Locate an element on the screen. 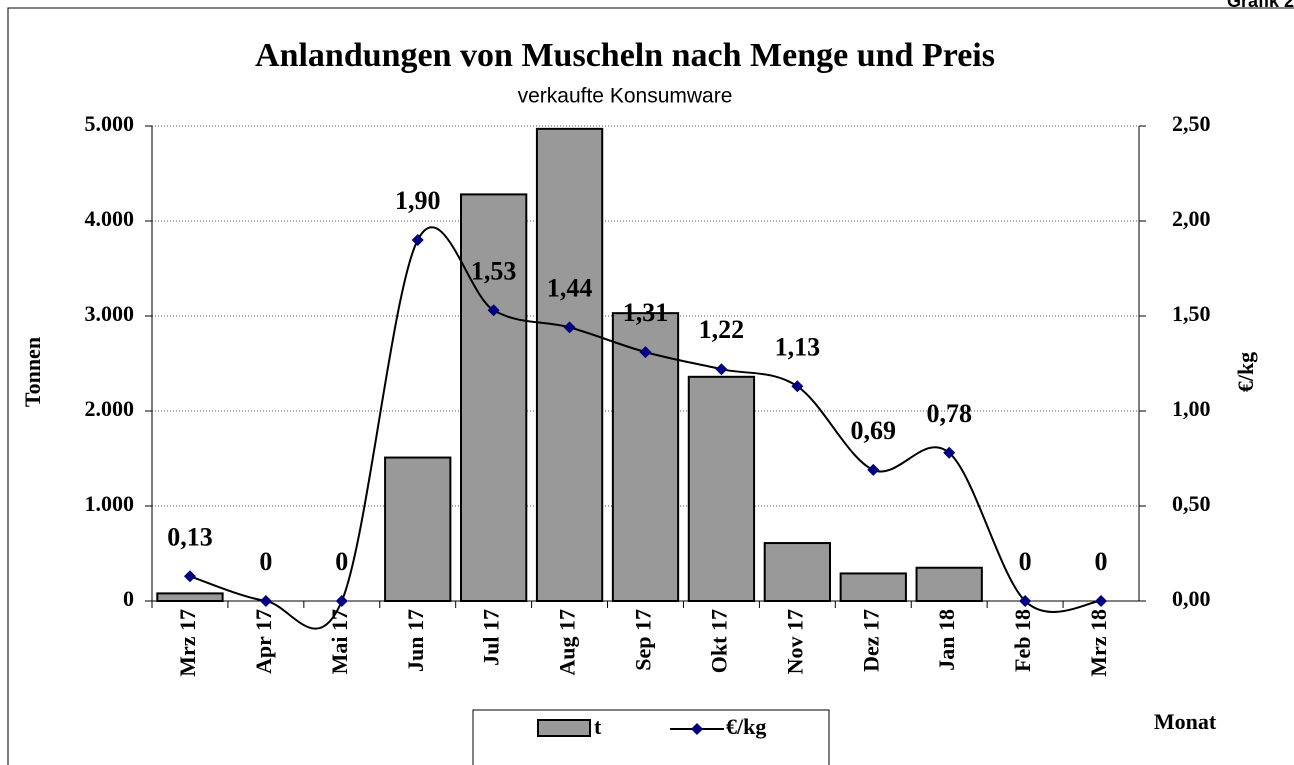 The width and height of the screenshot is (1294, 765). y2-tick-label: 1,50 is located at coordinates (1191, 313).